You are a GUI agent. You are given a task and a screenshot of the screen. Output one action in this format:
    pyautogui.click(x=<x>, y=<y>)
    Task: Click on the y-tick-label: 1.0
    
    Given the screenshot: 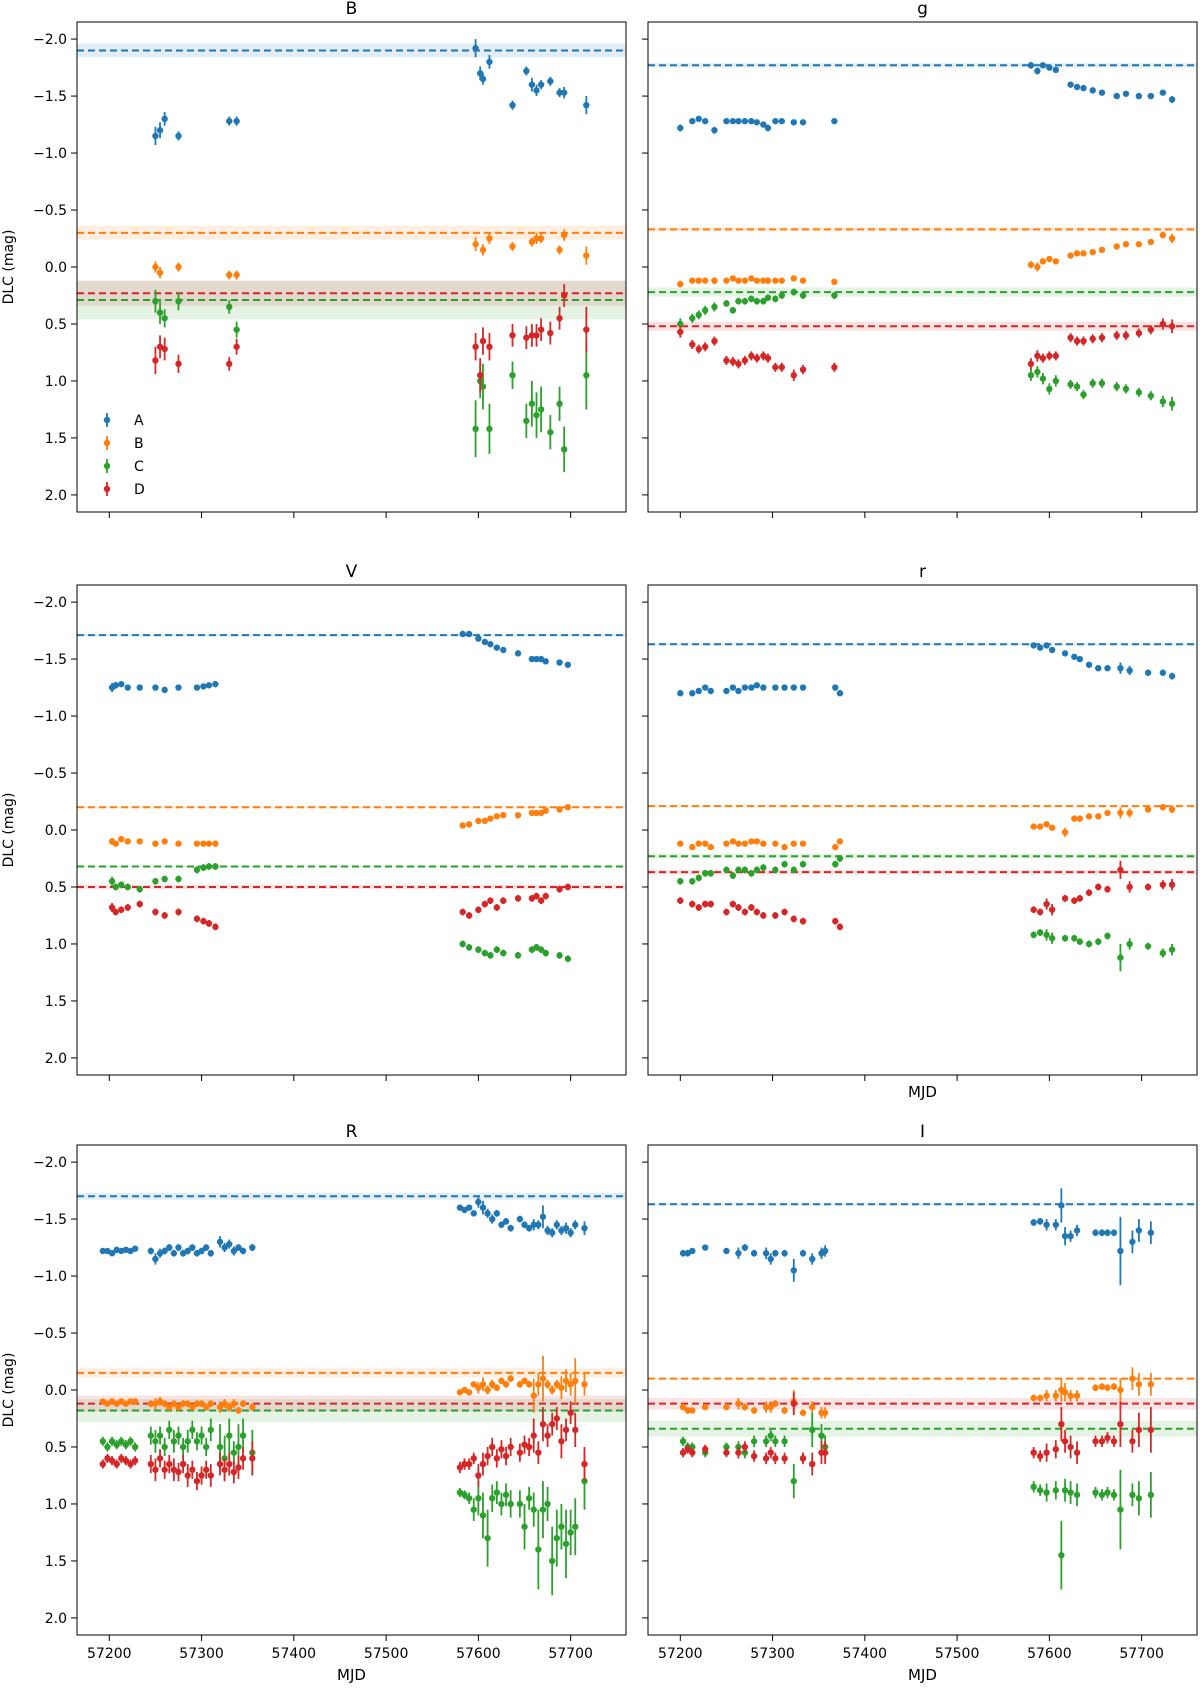 What is the action you would take?
    pyautogui.click(x=56, y=945)
    